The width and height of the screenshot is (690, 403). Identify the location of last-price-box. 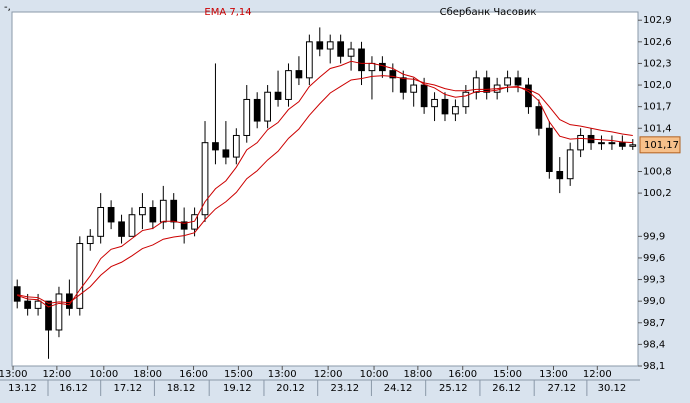
(660, 145).